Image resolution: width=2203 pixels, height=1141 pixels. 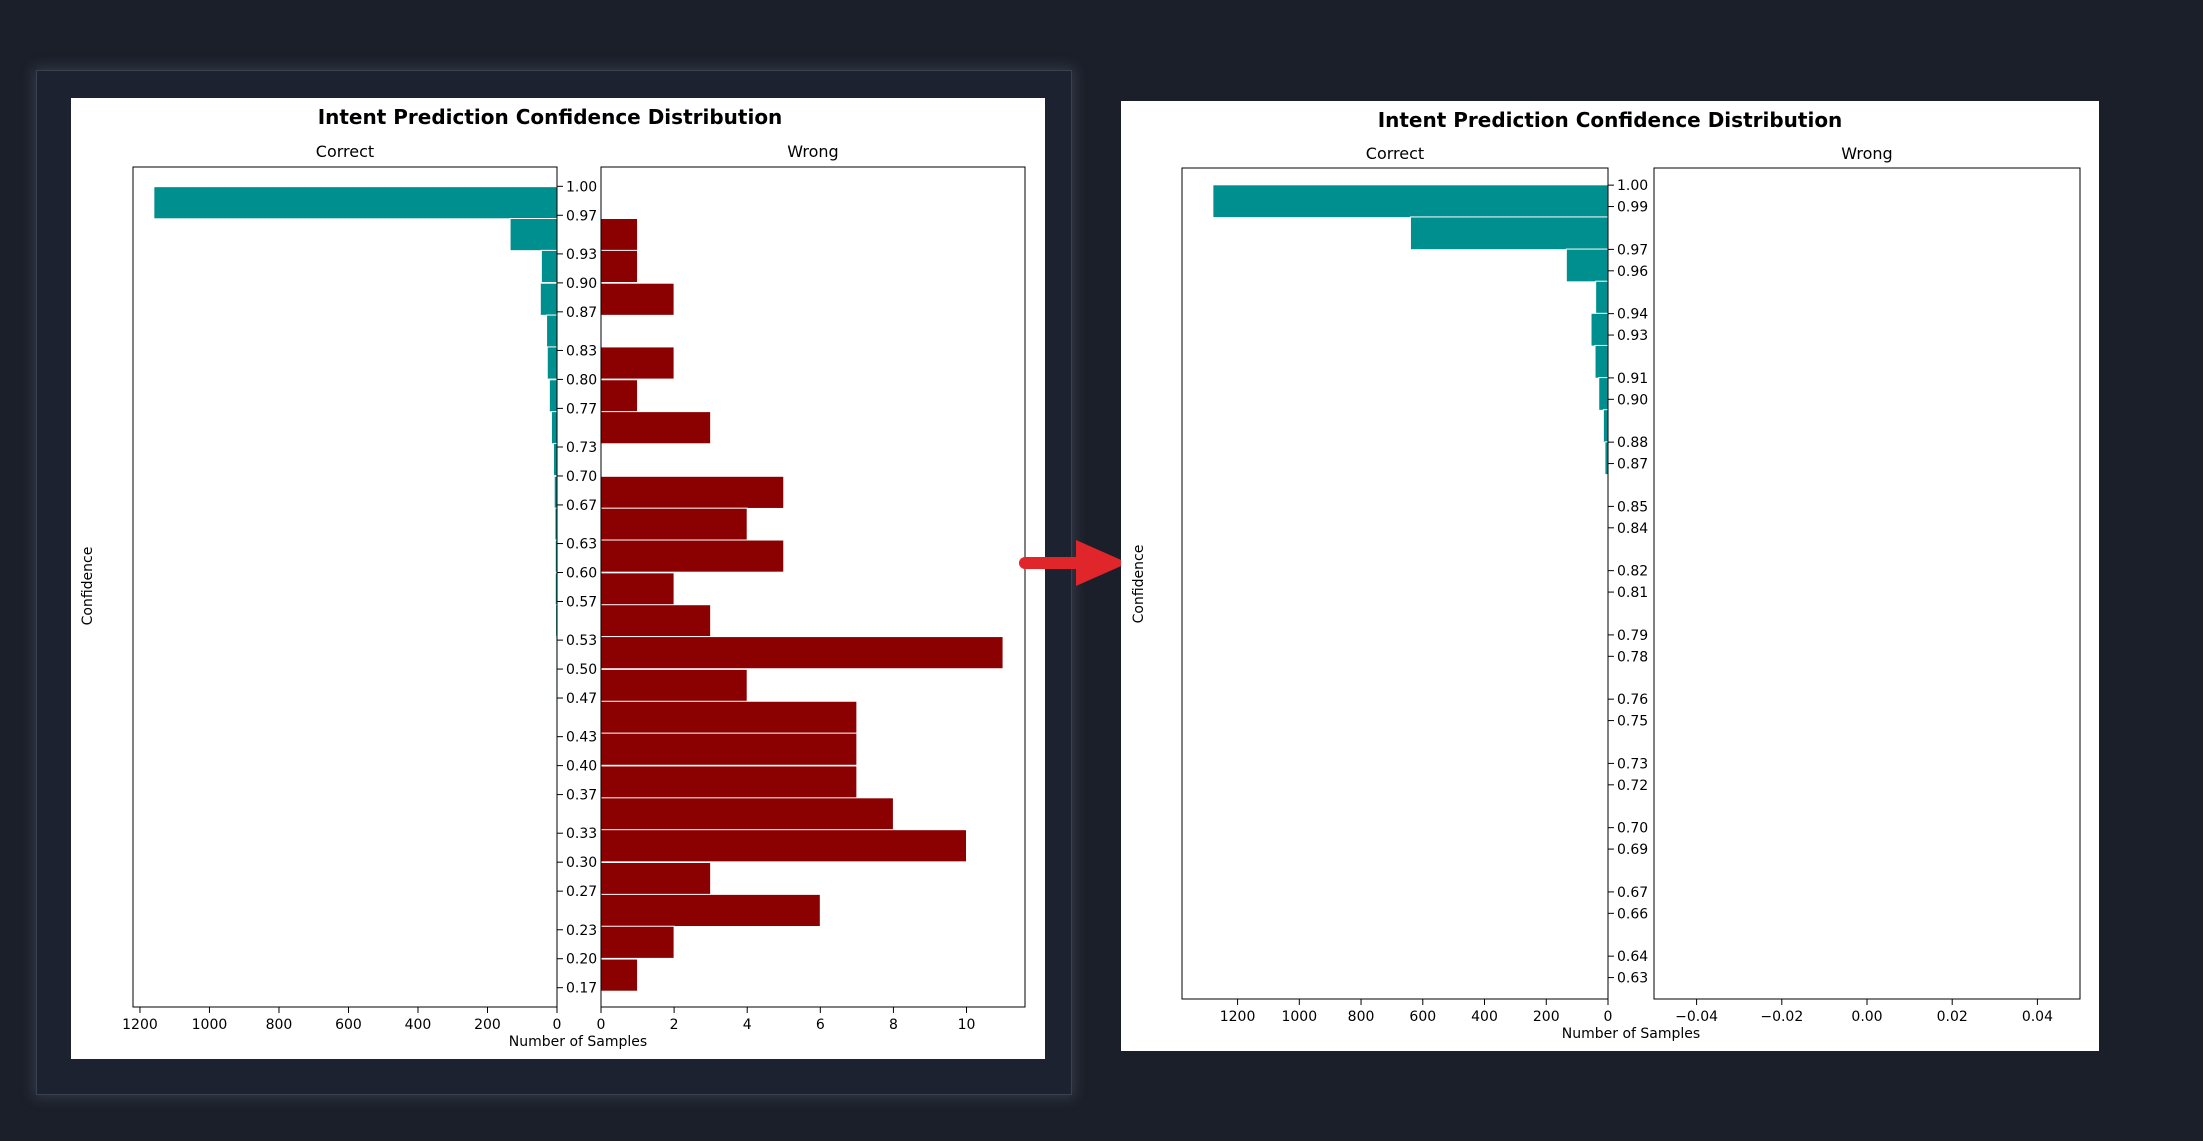 What do you see at coordinates (581, 931) in the screenshot?
I see `before-y-tick-label: 0.23` at bounding box center [581, 931].